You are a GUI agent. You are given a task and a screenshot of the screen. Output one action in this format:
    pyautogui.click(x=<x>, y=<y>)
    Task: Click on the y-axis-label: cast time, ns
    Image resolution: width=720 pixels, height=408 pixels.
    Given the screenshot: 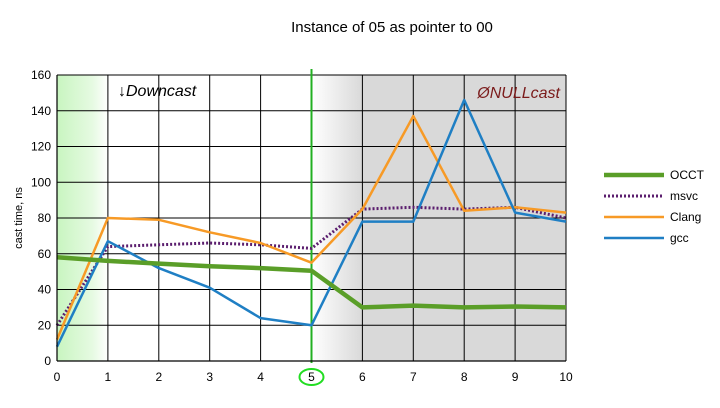 What is the action you would take?
    pyautogui.click(x=19, y=218)
    